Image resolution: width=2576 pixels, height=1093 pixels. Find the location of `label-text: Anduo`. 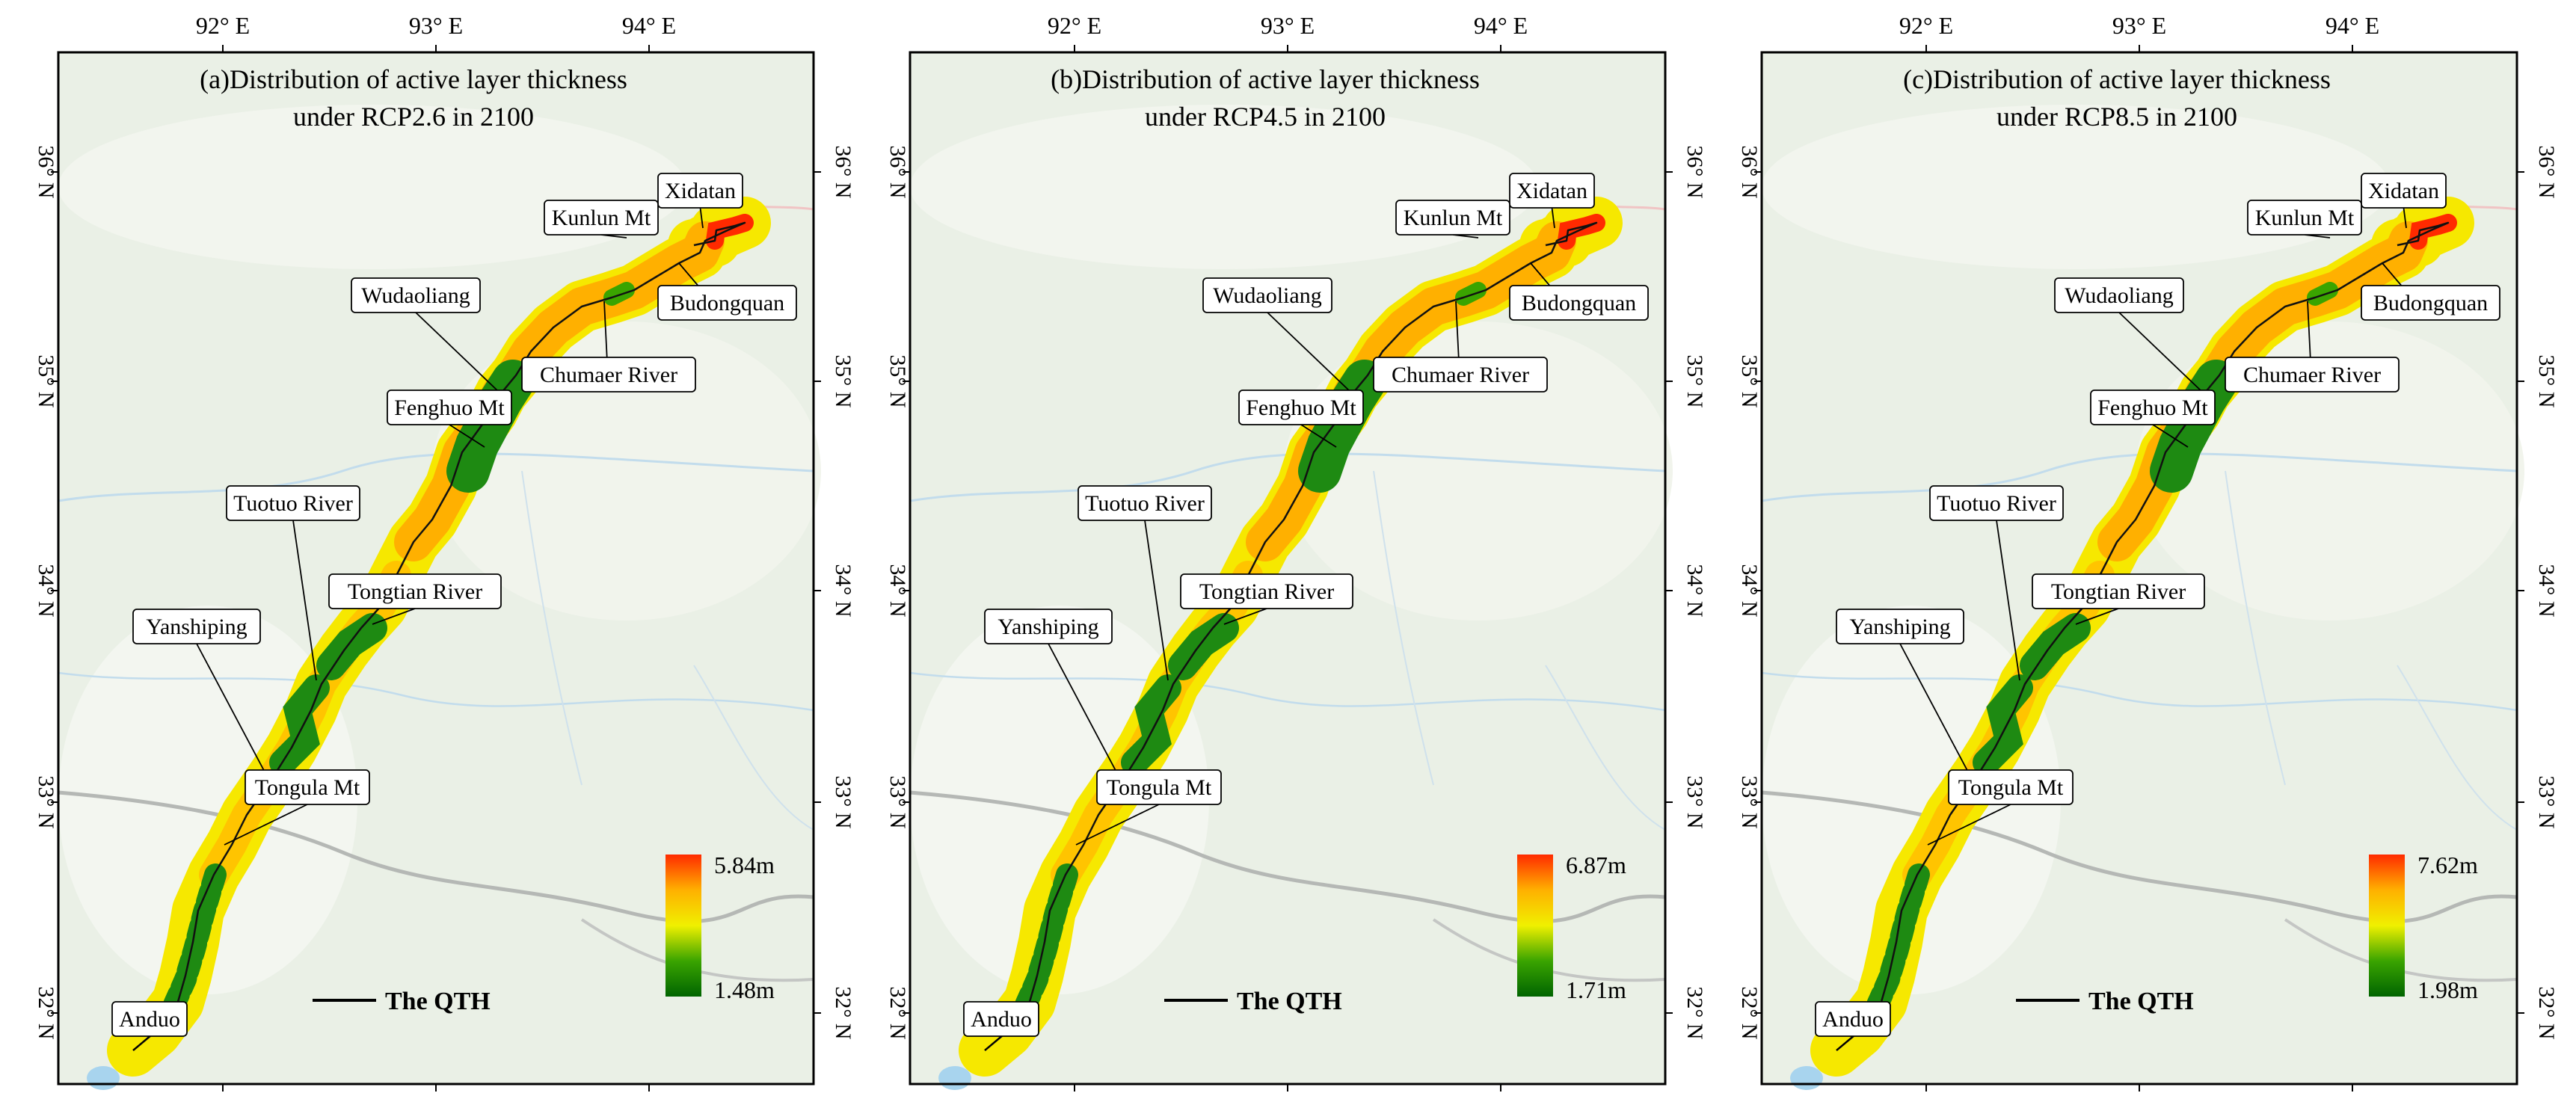

label-text: Anduo is located at coordinates (149, 1019).